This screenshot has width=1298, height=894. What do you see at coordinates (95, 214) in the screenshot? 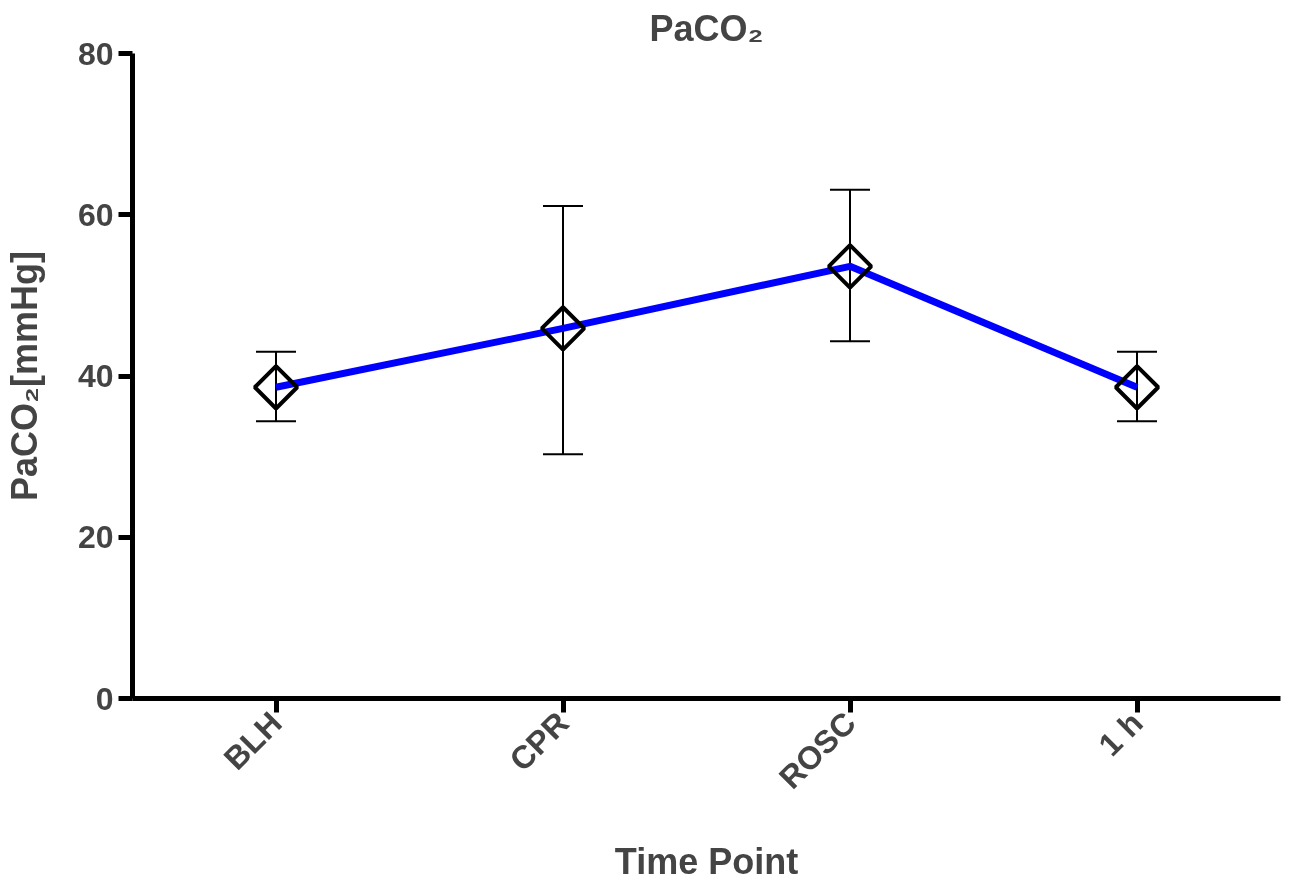
I see `y-tick-label: 60` at bounding box center [95, 214].